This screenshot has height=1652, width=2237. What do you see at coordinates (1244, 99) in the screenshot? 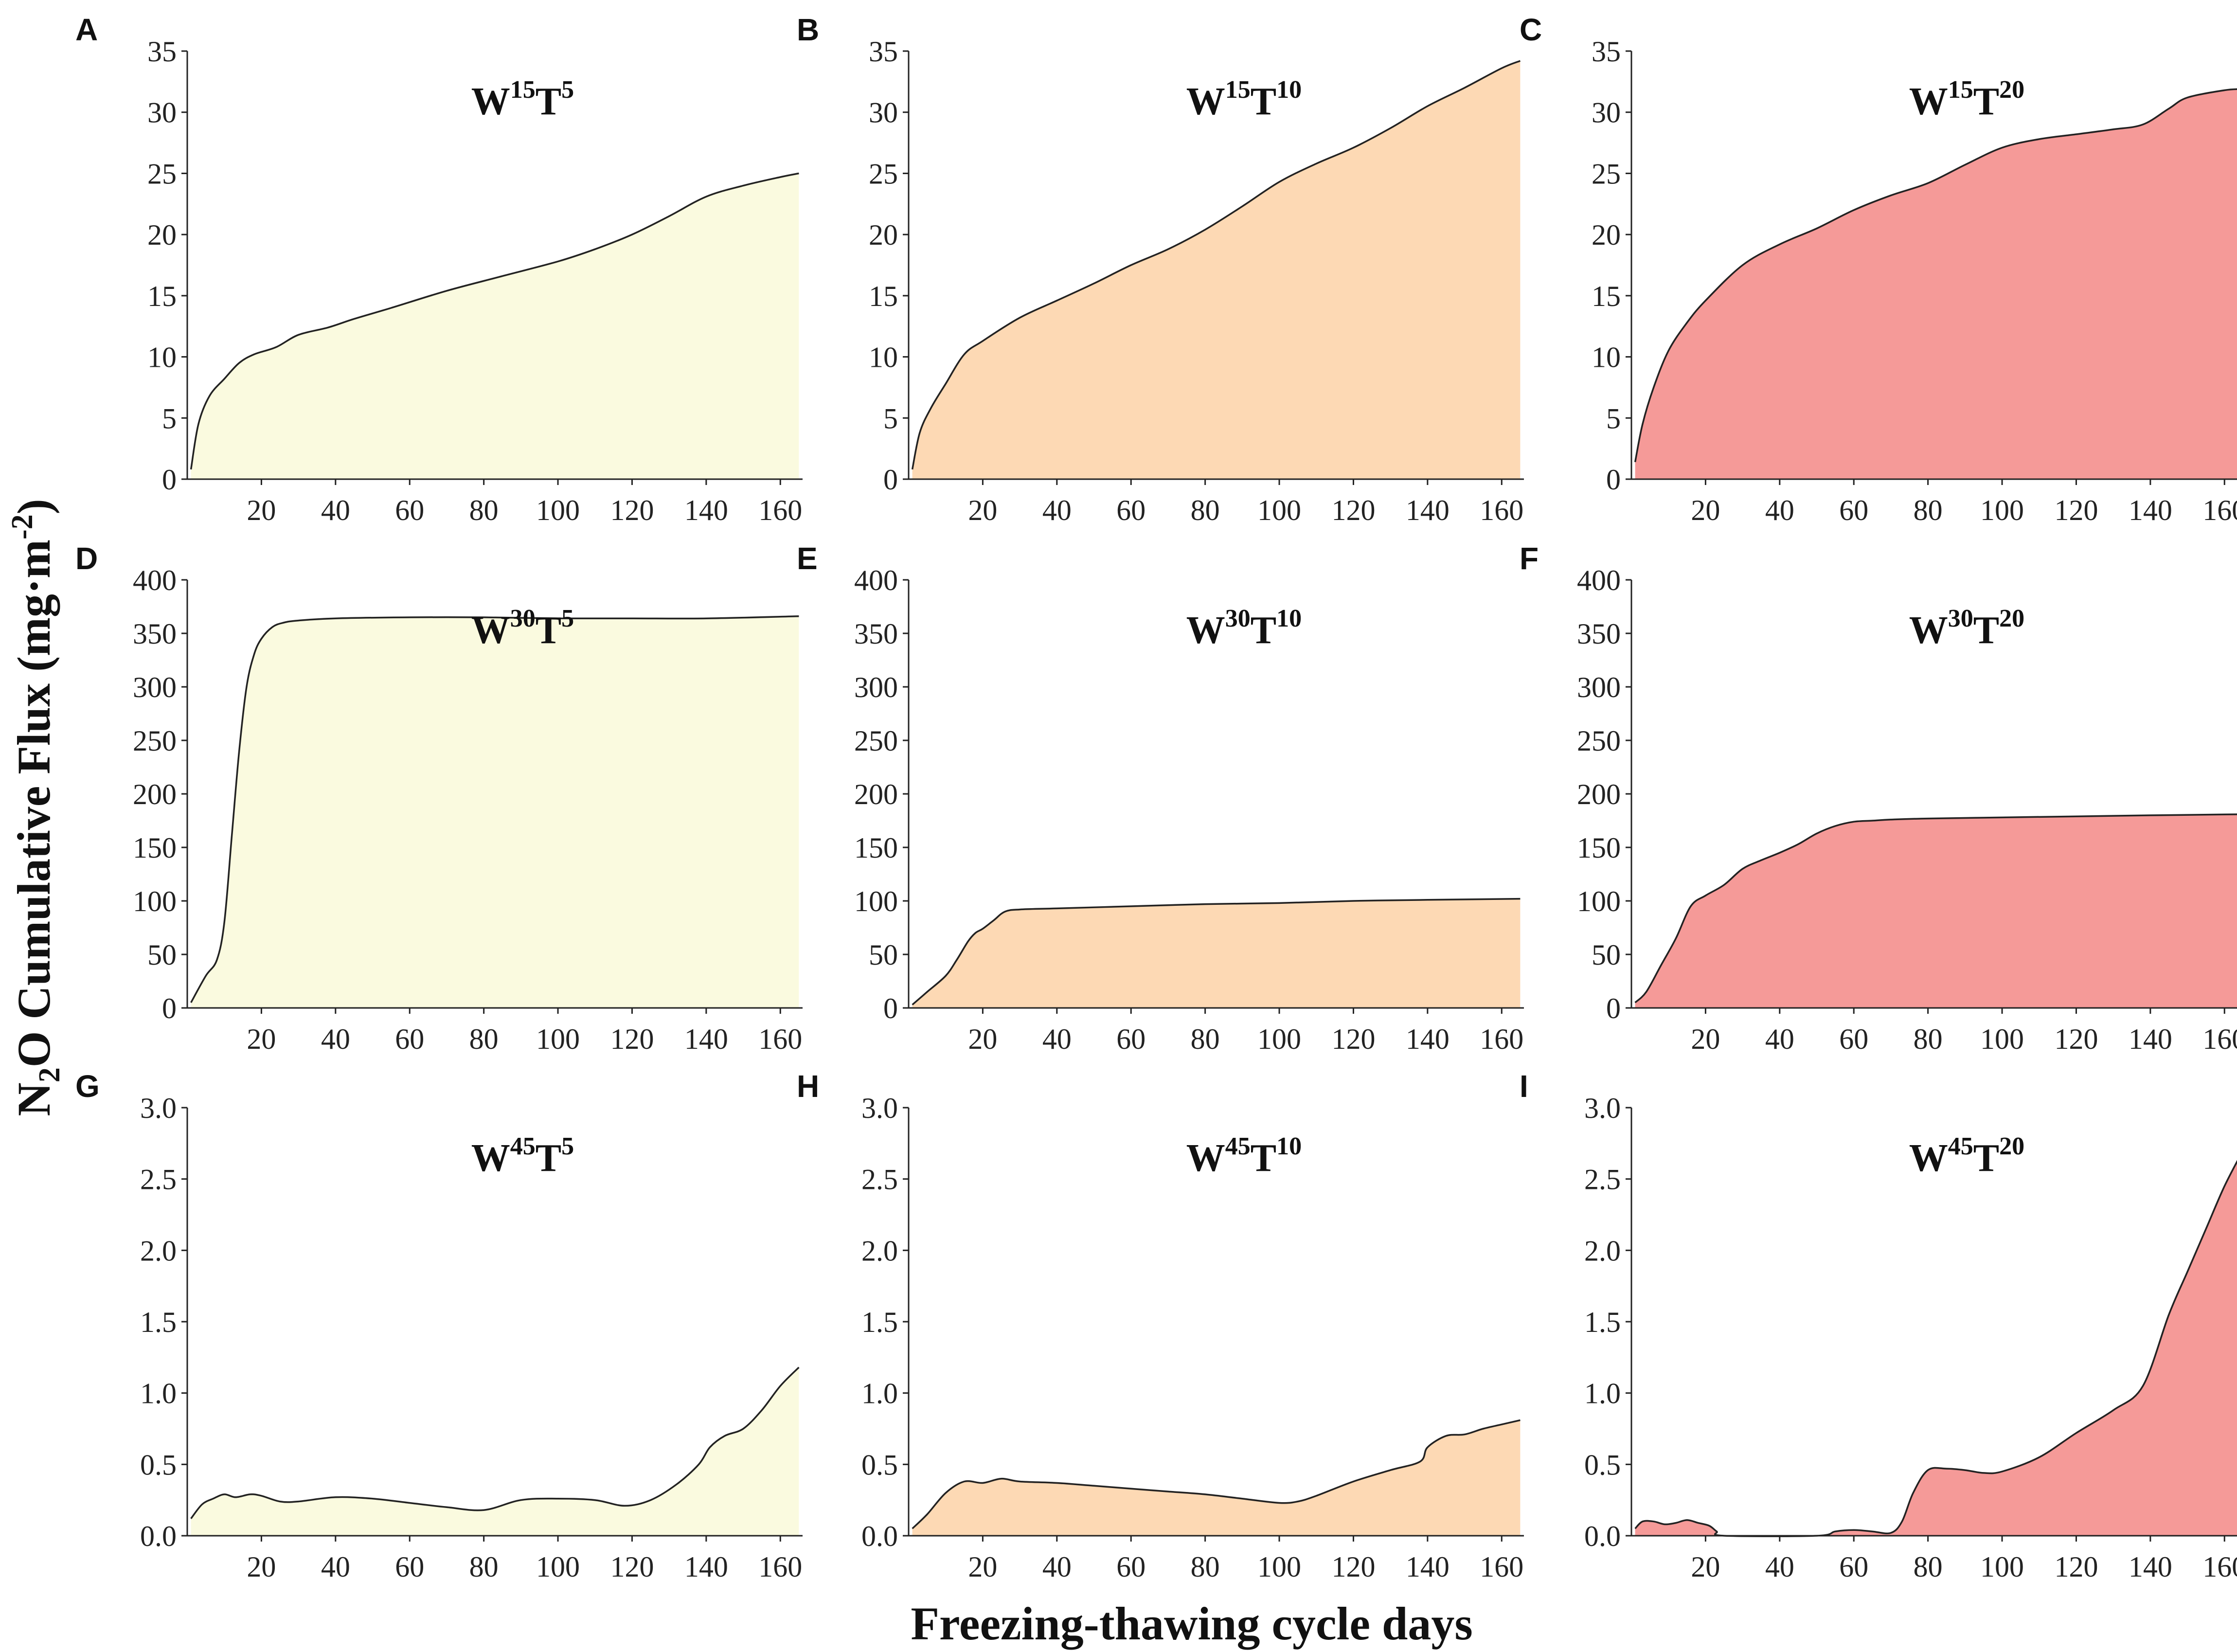
I see `panel-title-B: W15T10` at bounding box center [1244, 99].